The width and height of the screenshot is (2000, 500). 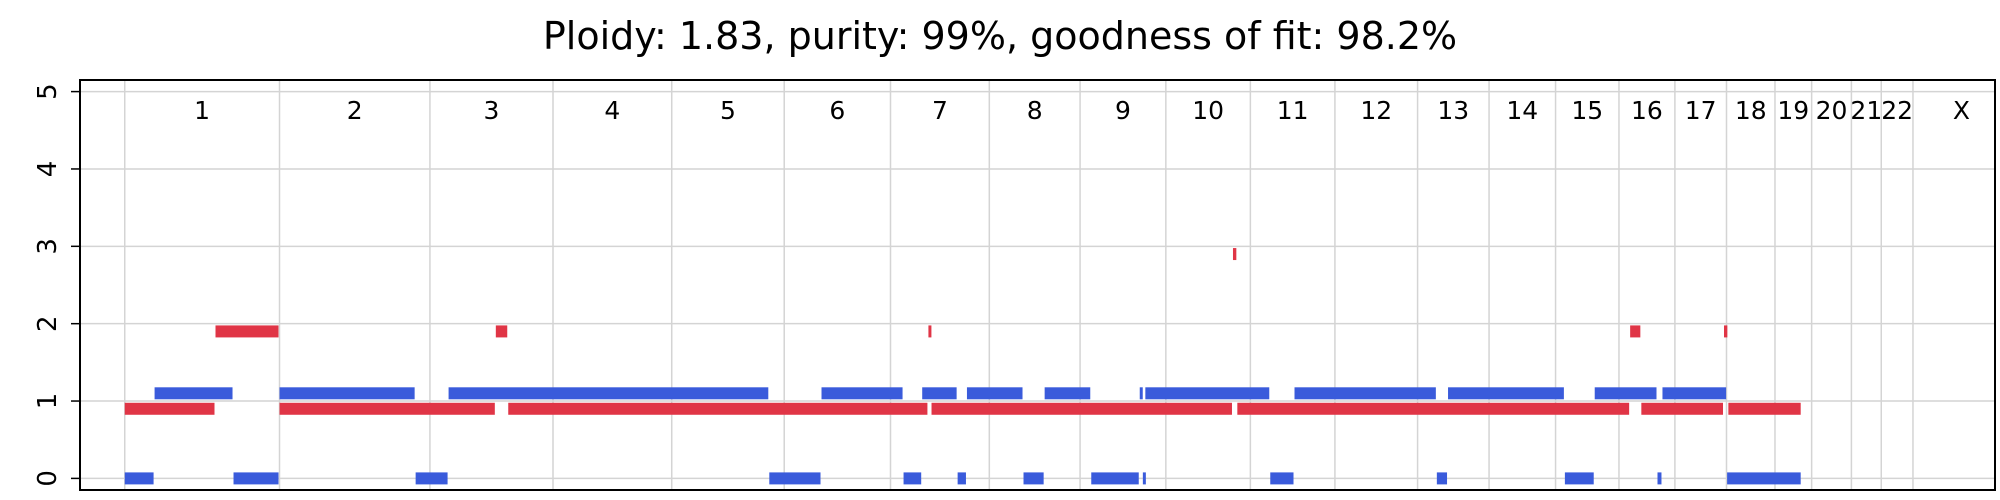 What do you see at coordinates (48, 246) in the screenshot?
I see `y-tick-label: 3` at bounding box center [48, 246].